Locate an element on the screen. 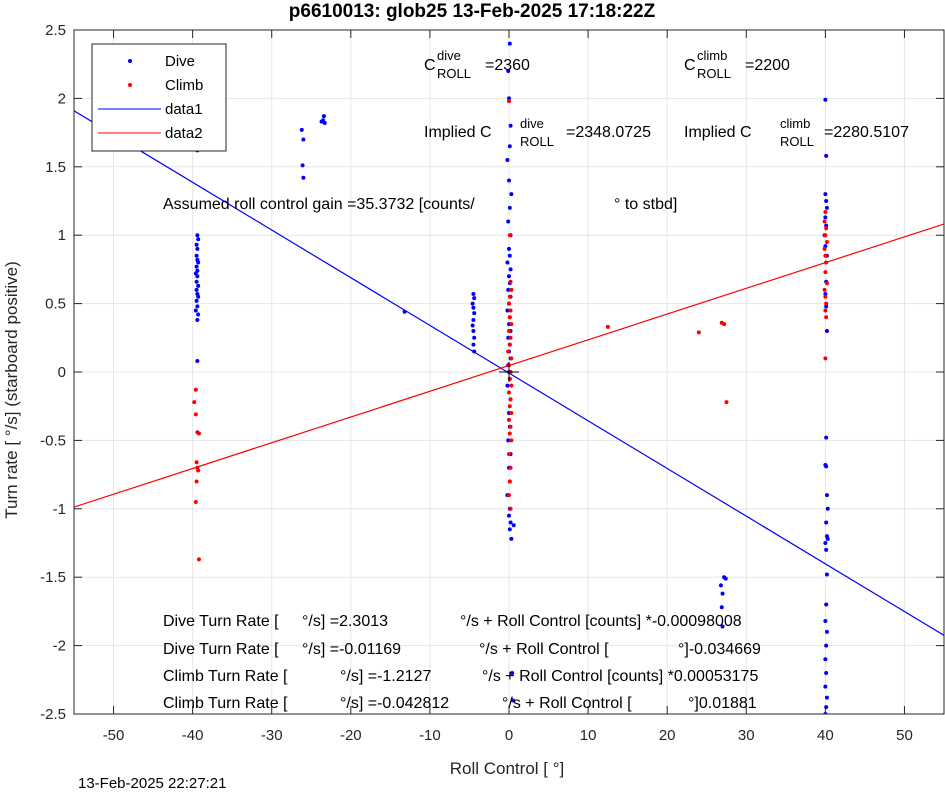 The width and height of the screenshot is (945, 792). fit-0-c: °/s + Roll Control [counts] *-0.00098008 is located at coordinates (601, 621).